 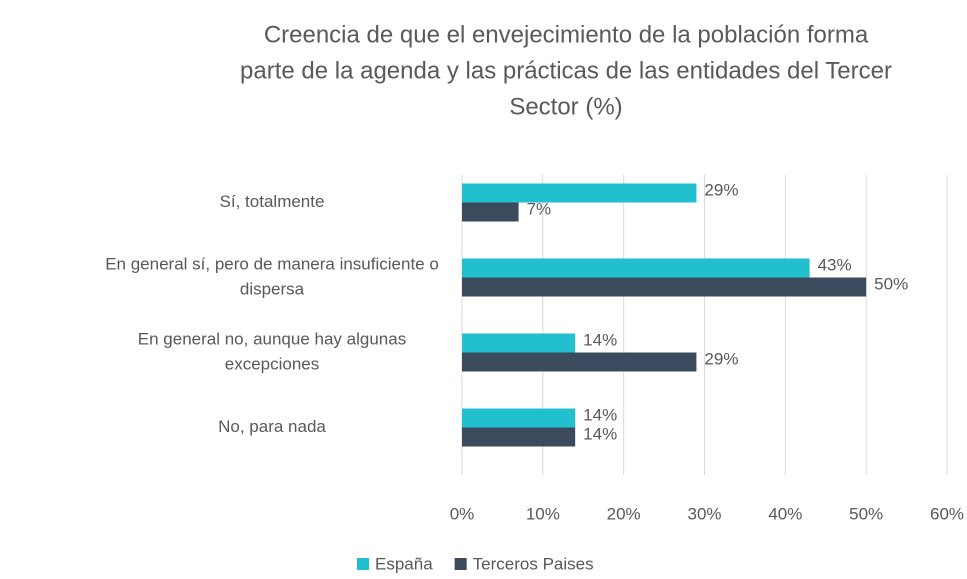 I want to click on x-tick-label: 0%, so click(x=462, y=513).